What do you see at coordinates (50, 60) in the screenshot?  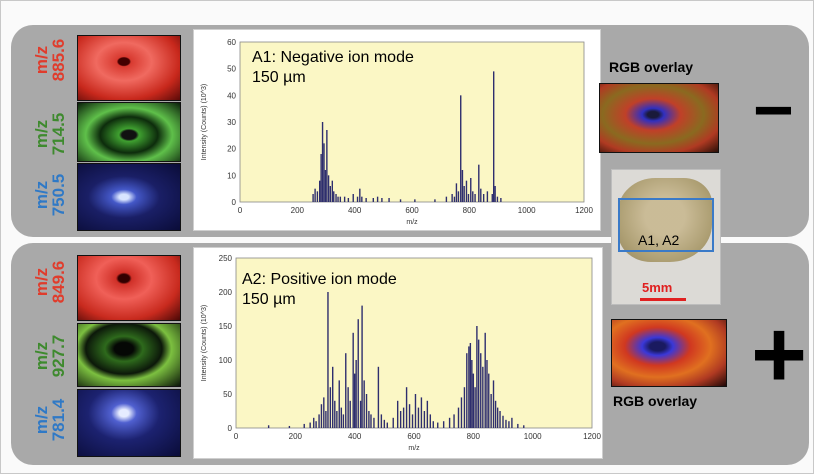 I see `ion-label-top-1: m/z 885.6` at bounding box center [50, 60].